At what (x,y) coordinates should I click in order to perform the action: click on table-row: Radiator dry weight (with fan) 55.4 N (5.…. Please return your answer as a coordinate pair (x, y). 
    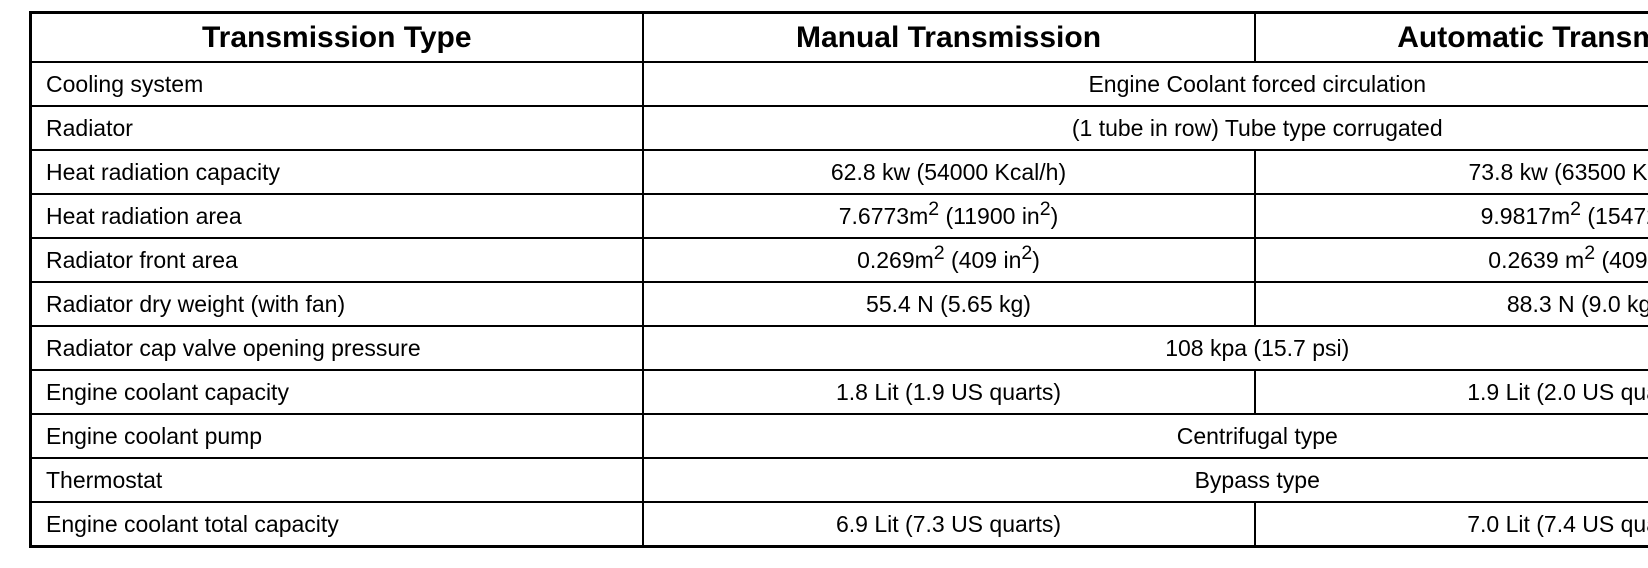
    Looking at the image, I should click on (838, 304).